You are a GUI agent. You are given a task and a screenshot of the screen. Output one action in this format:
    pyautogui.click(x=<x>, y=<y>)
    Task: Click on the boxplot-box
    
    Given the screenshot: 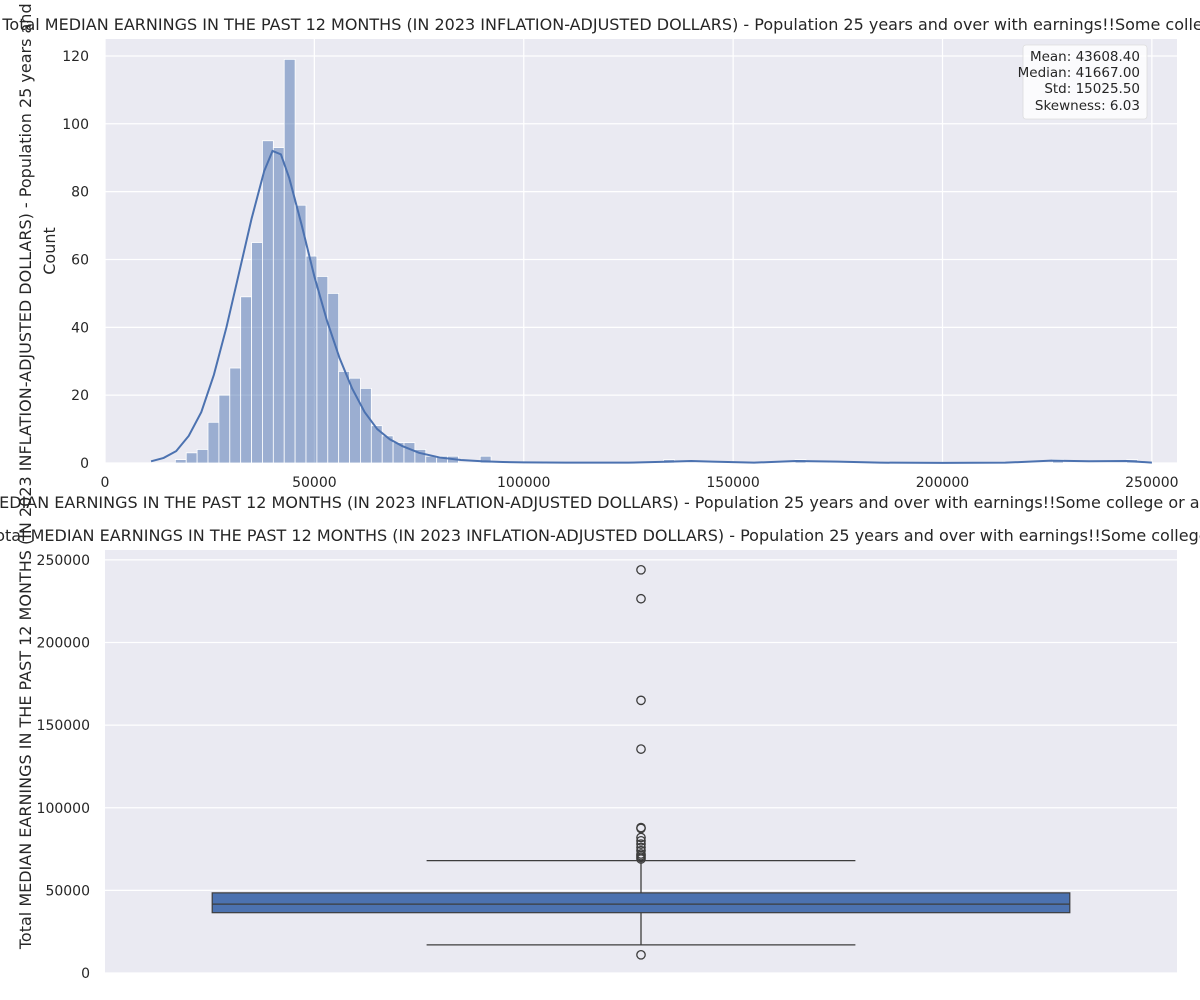 What is the action you would take?
    pyautogui.click(x=641, y=903)
    